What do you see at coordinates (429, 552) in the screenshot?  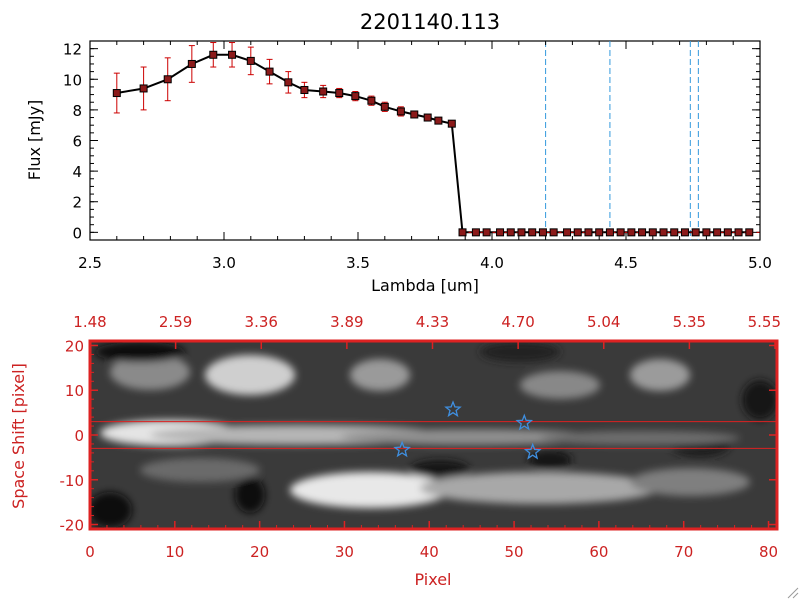 I see `pixel-tick-label: 40` at bounding box center [429, 552].